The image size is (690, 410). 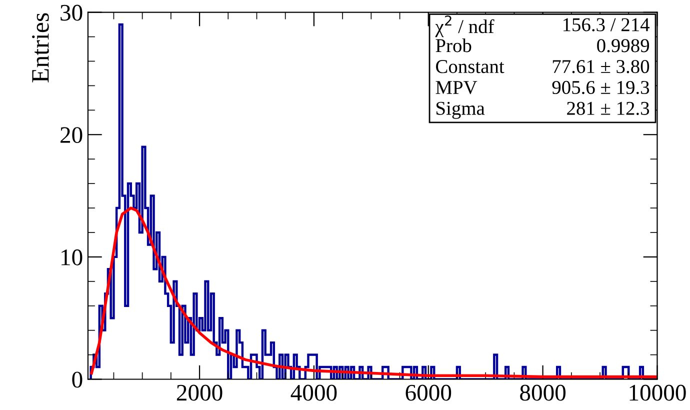 I want to click on x-tick-label: 8000, so click(x=543, y=392).